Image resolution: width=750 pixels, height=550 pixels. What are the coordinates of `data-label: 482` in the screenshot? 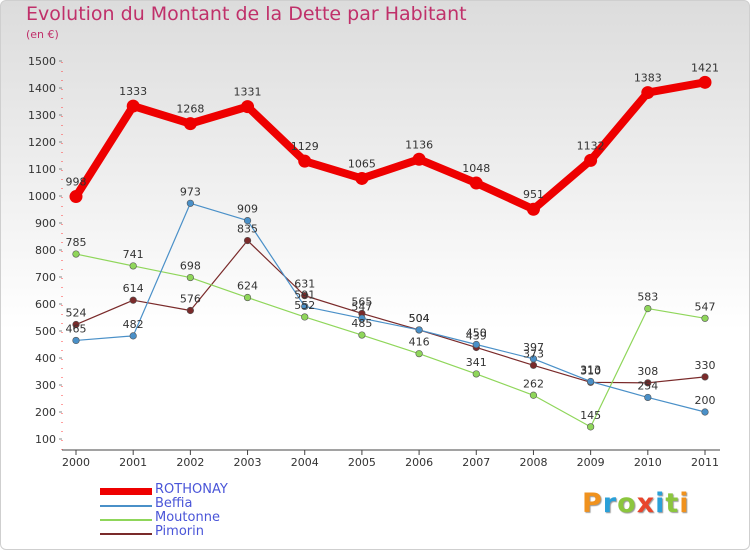 It's located at (133, 324).